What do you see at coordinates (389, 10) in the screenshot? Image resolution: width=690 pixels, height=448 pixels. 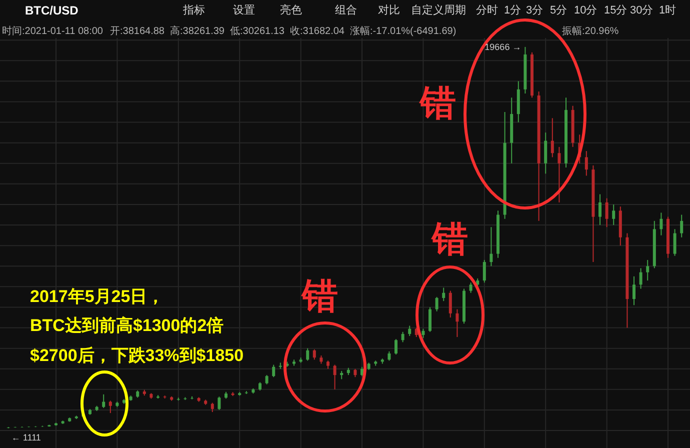 I see `annotation: 对比` at bounding box center [389, 10].